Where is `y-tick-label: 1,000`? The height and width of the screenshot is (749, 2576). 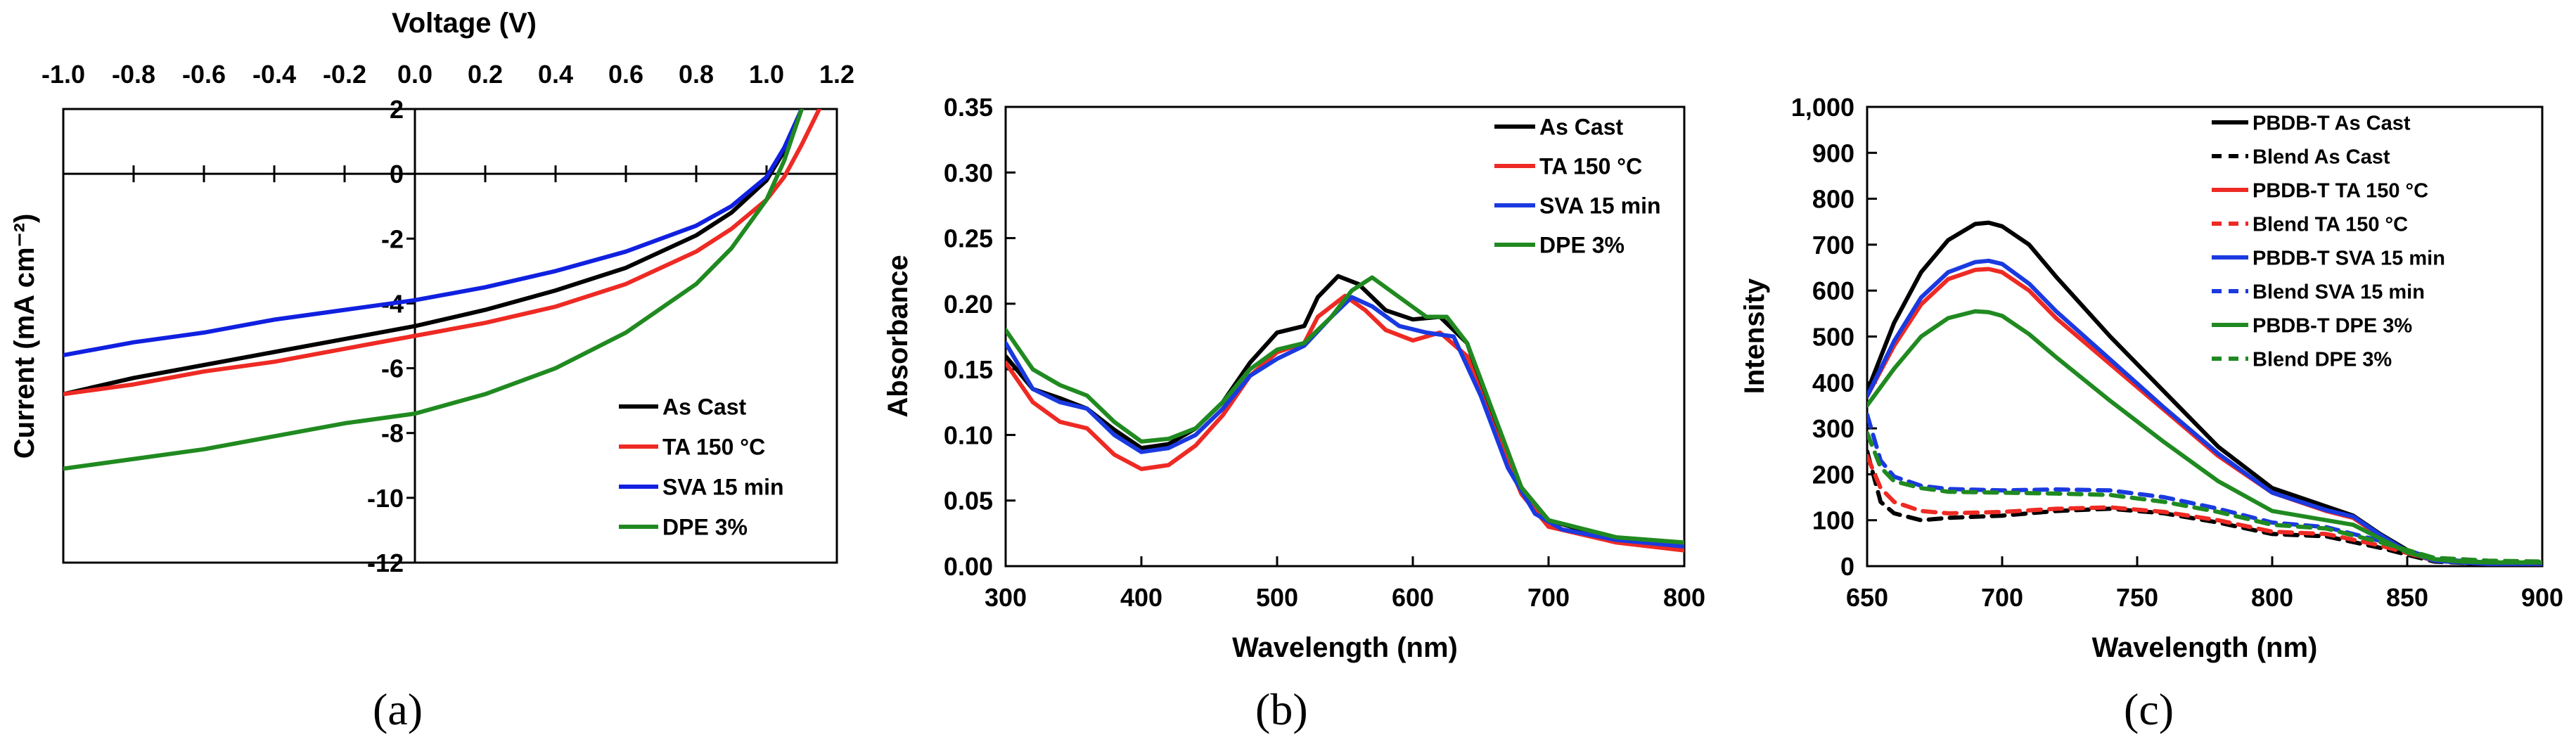
y-tick-label: 1,000 is located at coordinates (1822, 107).